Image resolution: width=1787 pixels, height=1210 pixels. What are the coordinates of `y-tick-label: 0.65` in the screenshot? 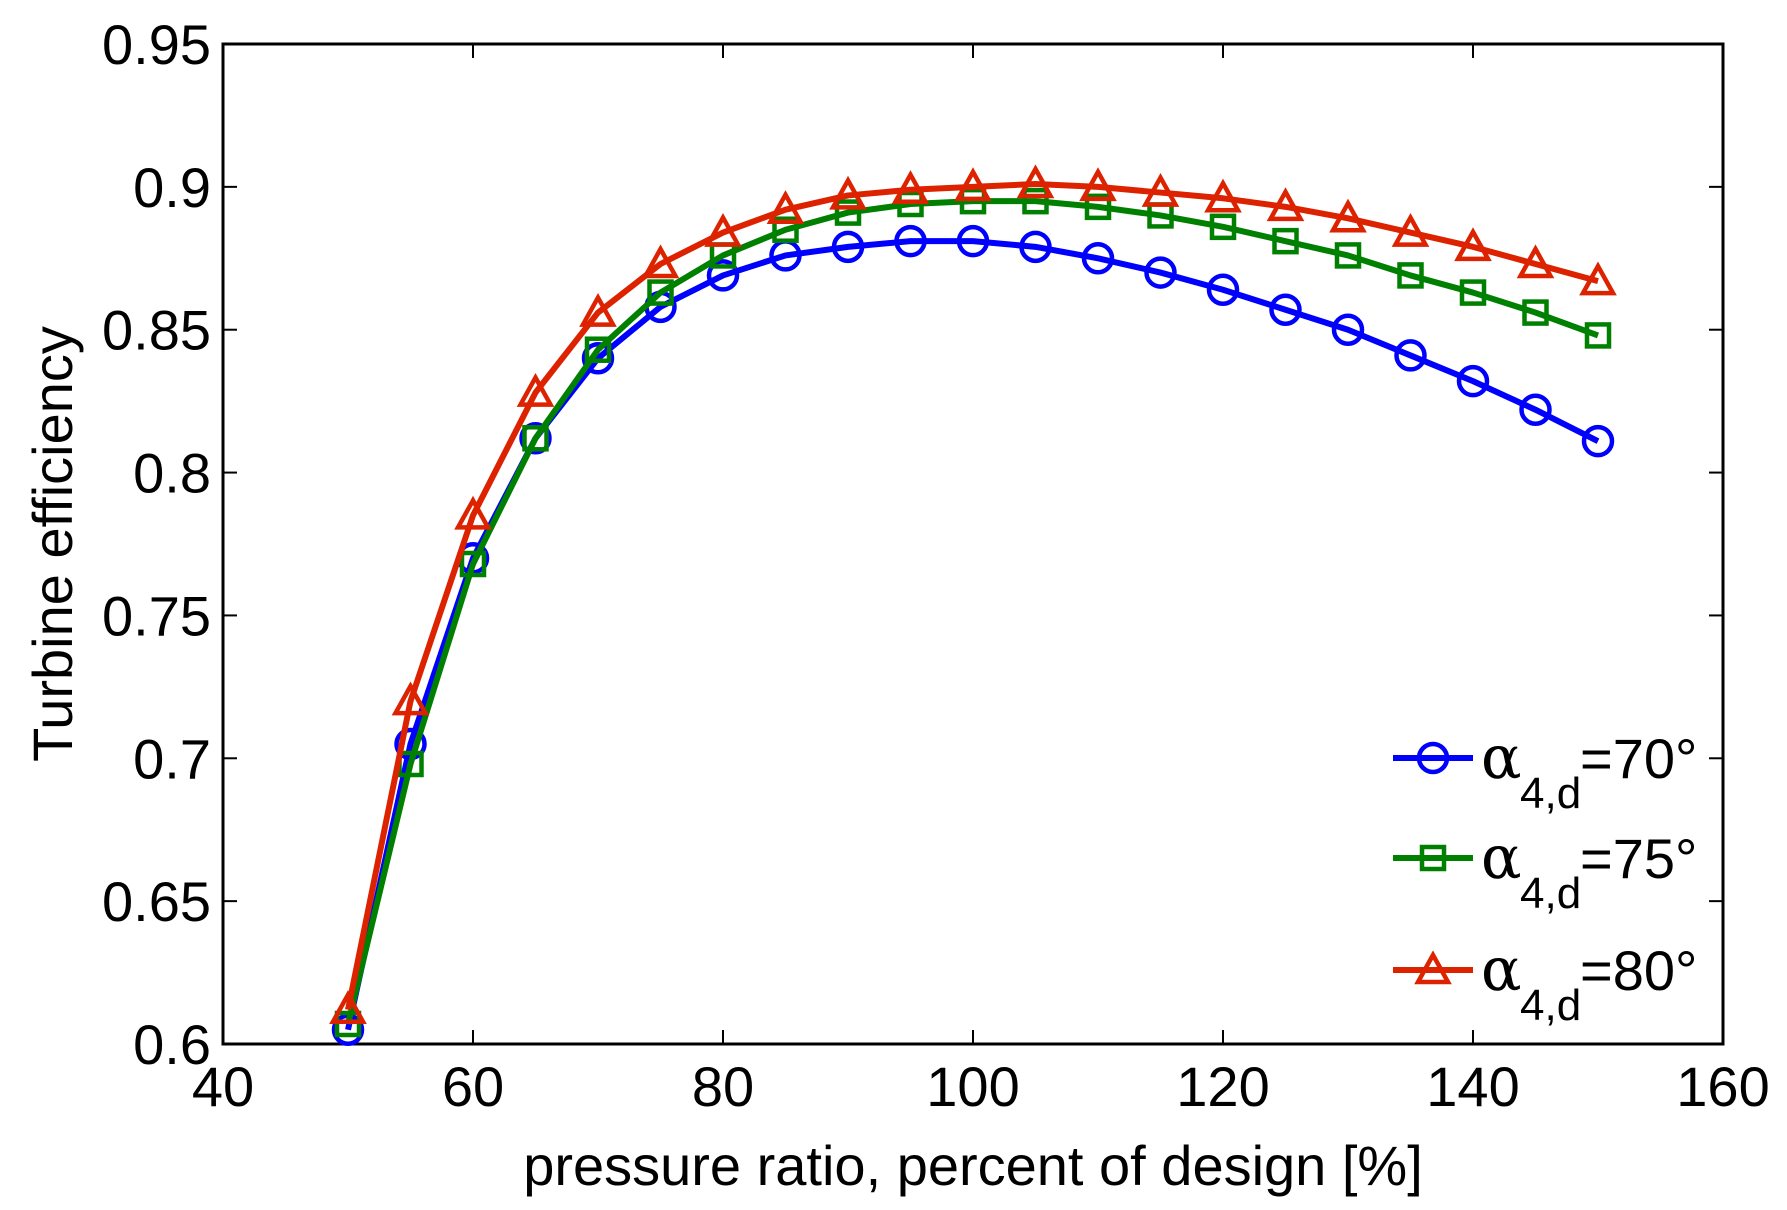 It's located at (156, 901).